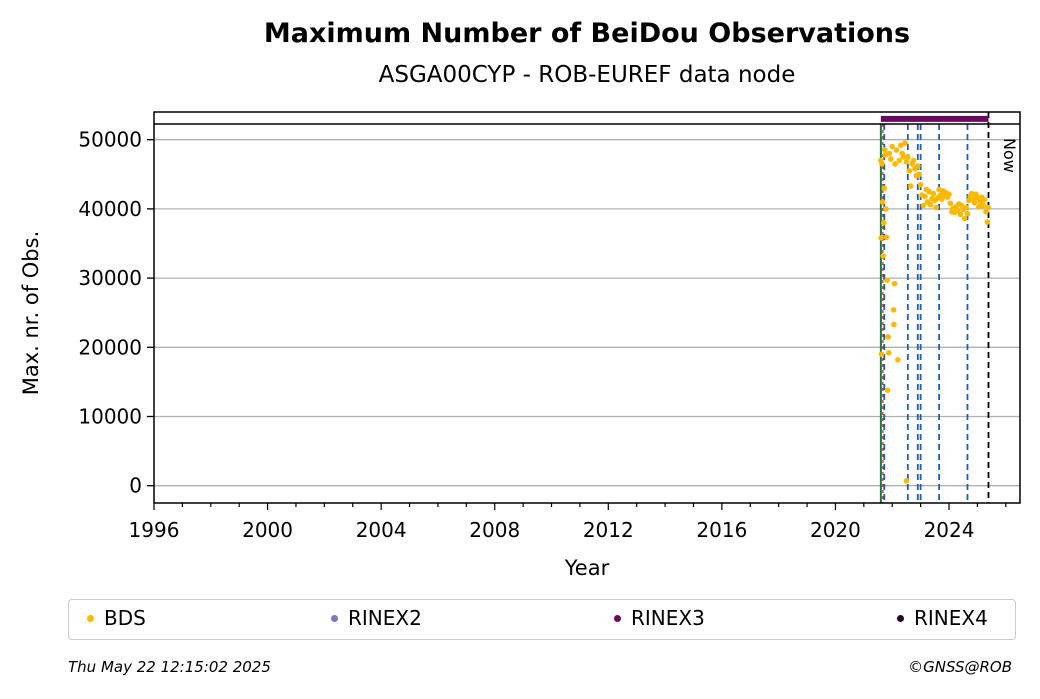 The width and height of the screenshot is (1040, 699). Describe the element at coordinates (587, 33) in the screenshot. I see `chart-title: Maximum Number of BeiDou Observations` at that location.